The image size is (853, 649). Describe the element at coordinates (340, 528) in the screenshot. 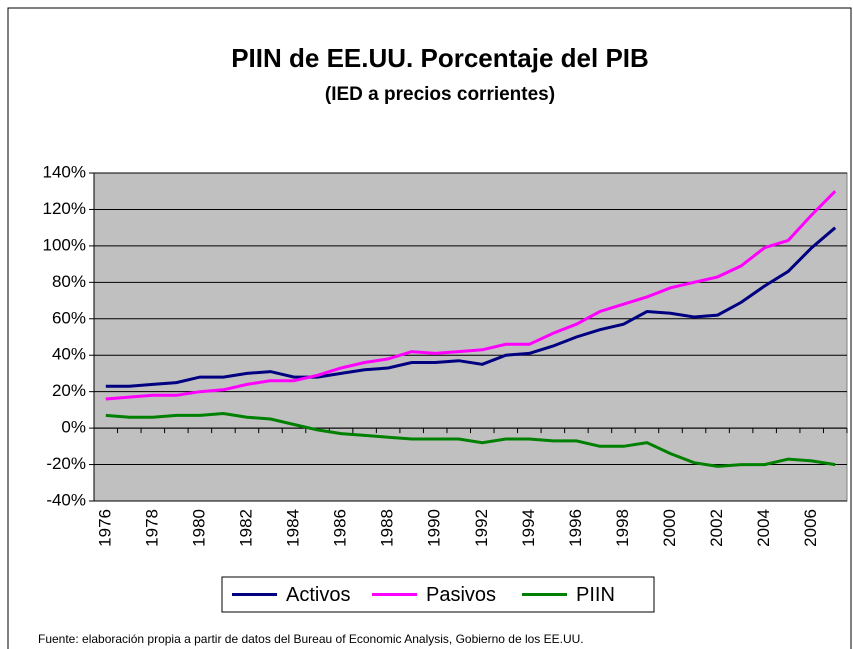

I see `x-tick-label: 1986` at that location.